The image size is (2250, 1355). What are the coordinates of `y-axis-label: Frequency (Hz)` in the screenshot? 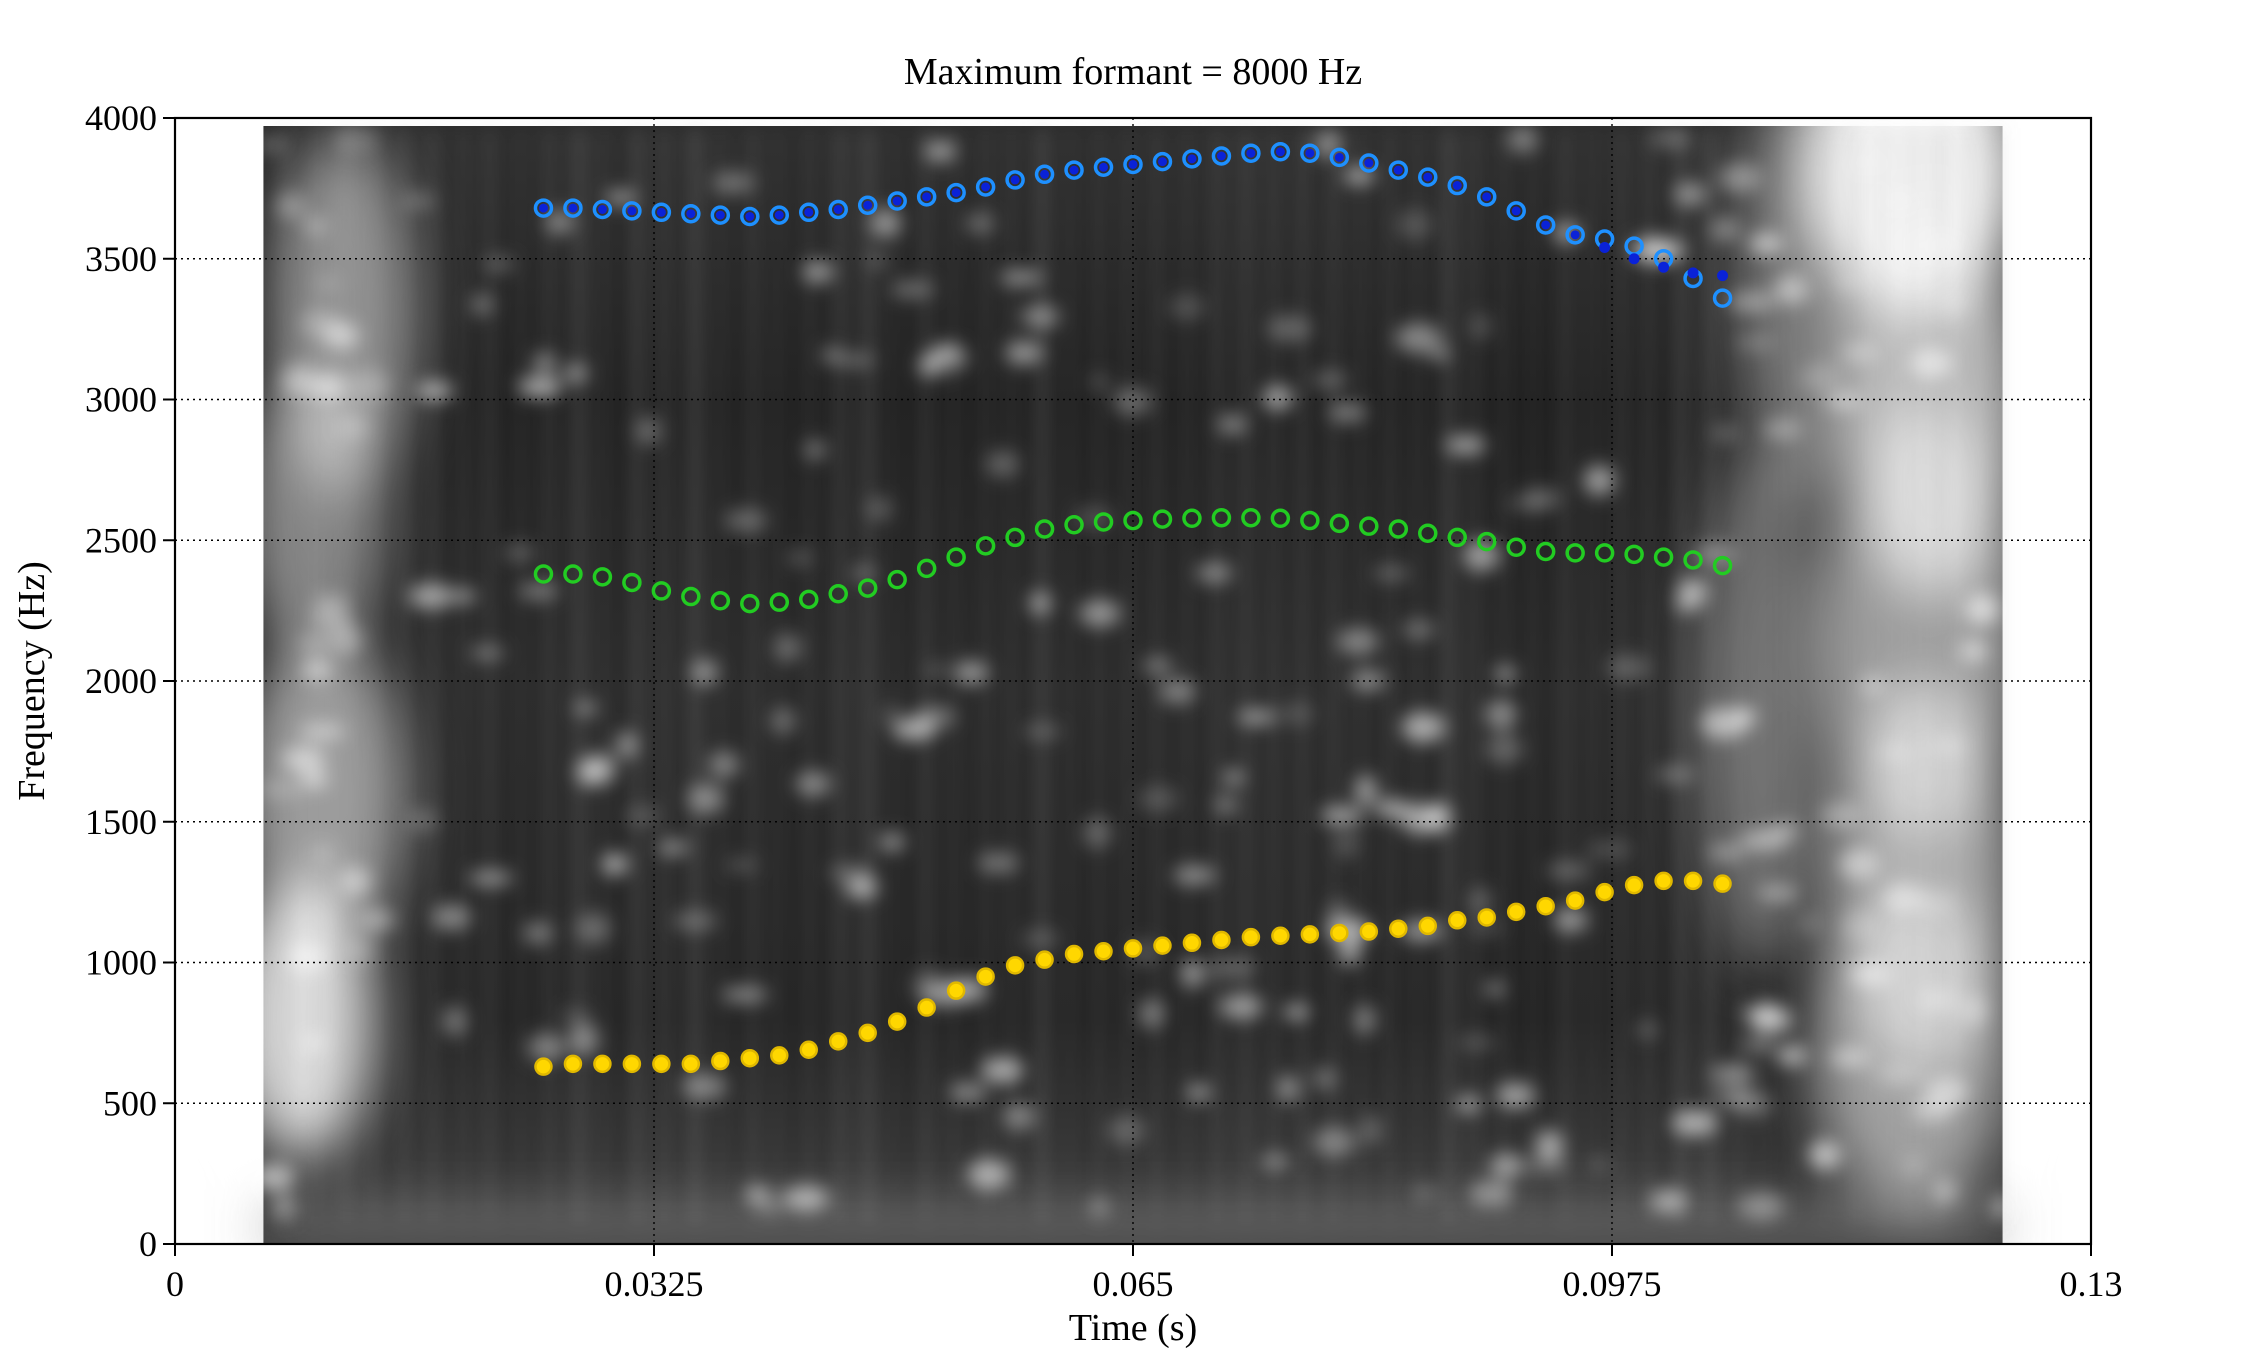 It's located at (32, 681).